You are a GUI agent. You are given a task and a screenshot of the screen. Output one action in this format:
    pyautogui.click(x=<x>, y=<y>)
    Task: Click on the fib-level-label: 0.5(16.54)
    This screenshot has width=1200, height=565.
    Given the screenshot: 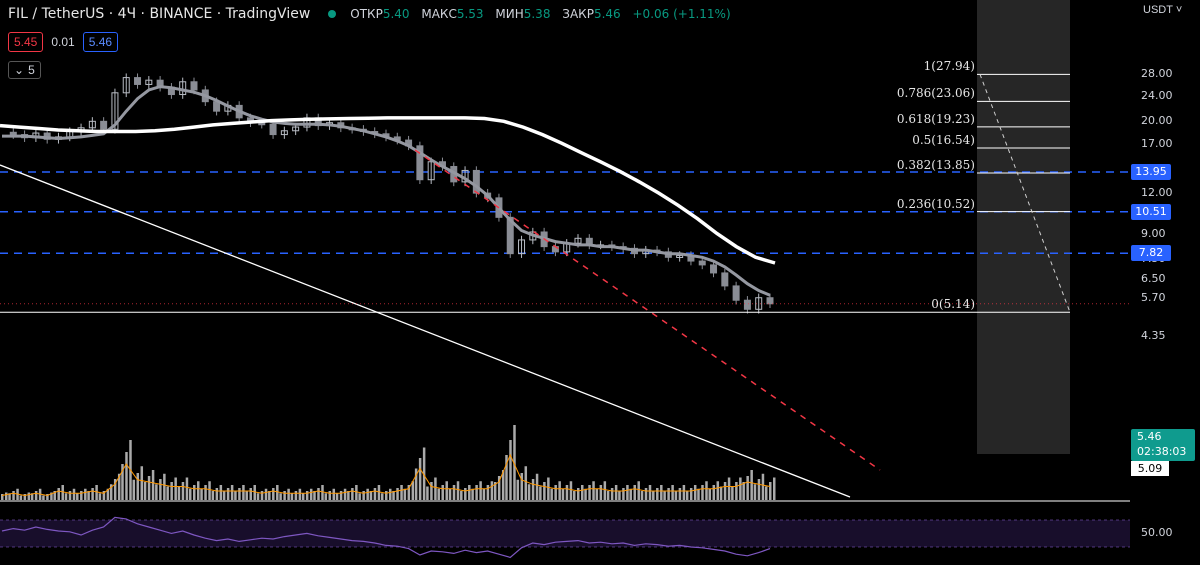 What is the action you would take?
    pyautogui.click(x=943, y=140)
    